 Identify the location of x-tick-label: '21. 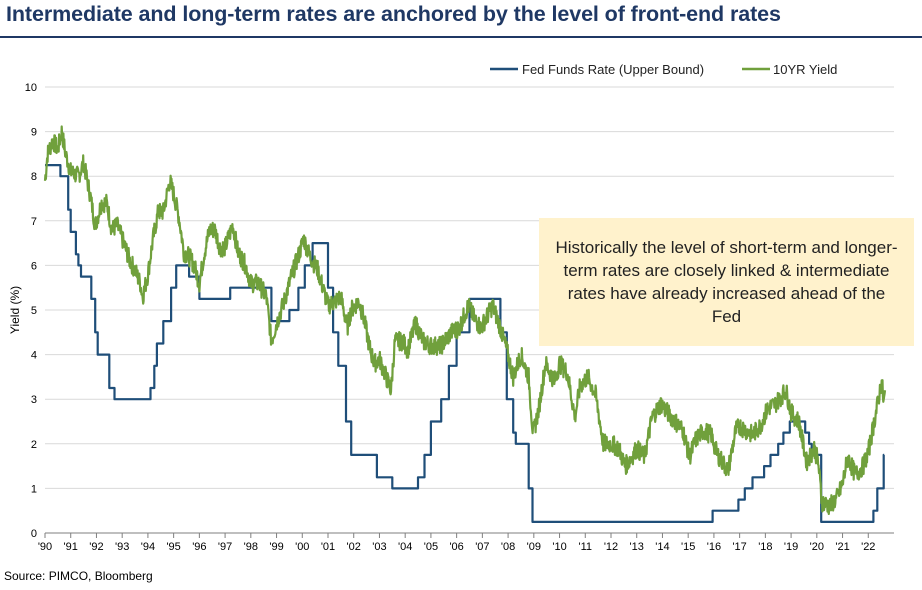
(842, 547).